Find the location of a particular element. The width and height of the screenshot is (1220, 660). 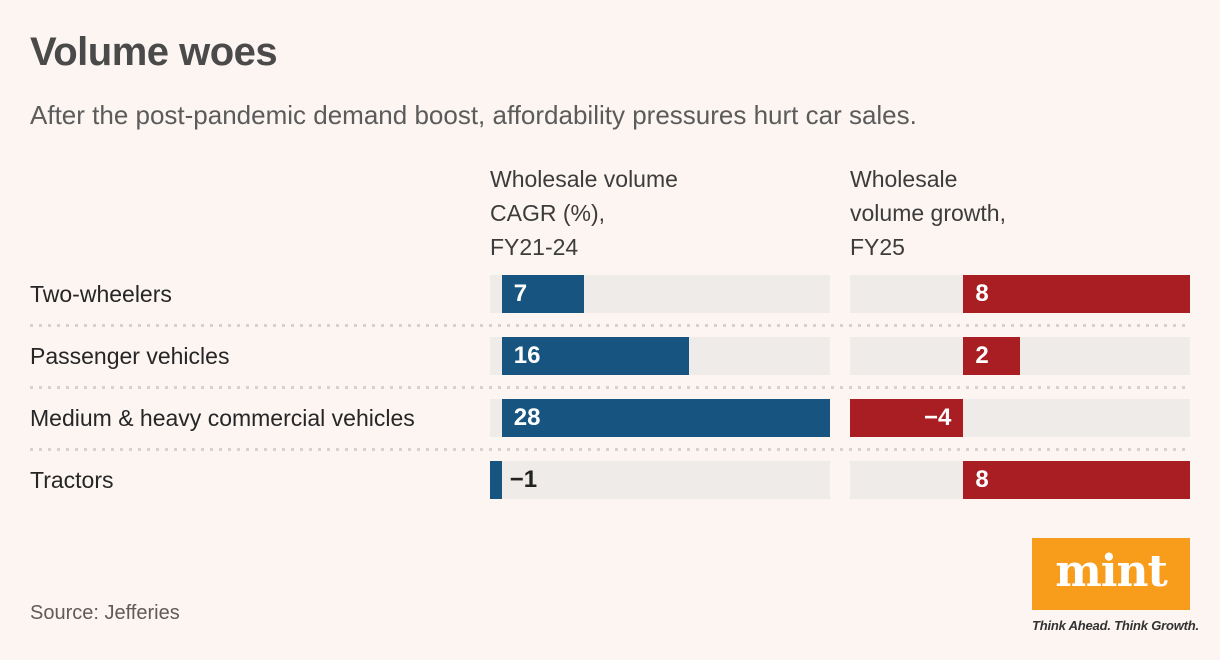

mint-logo-wordmark: mint is located at coordinates (1111, 571).